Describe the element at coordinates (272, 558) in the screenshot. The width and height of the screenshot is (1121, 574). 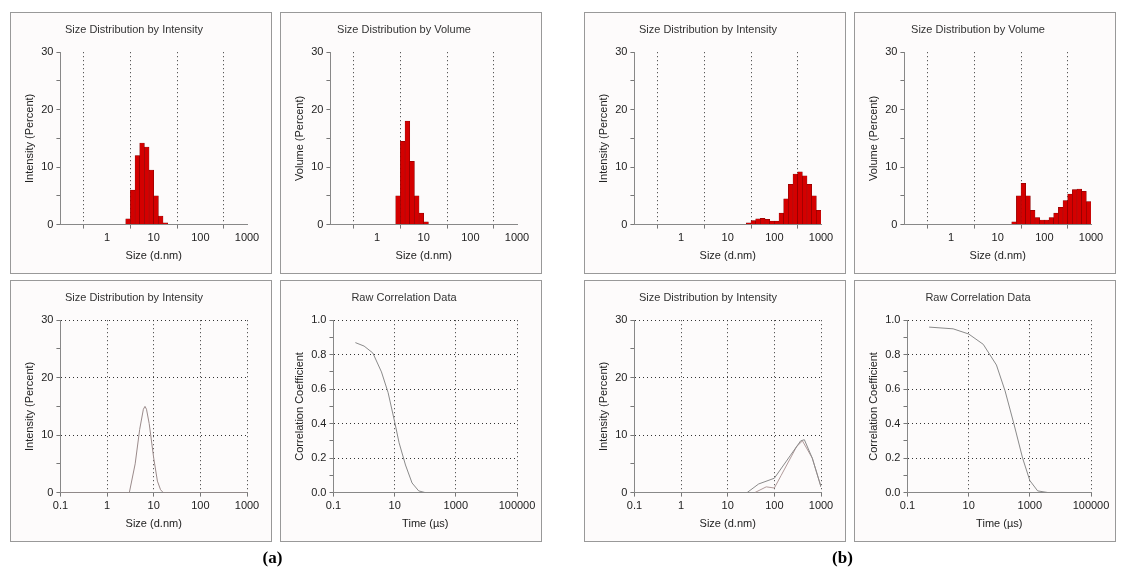
I see `text: (a)` at that location.